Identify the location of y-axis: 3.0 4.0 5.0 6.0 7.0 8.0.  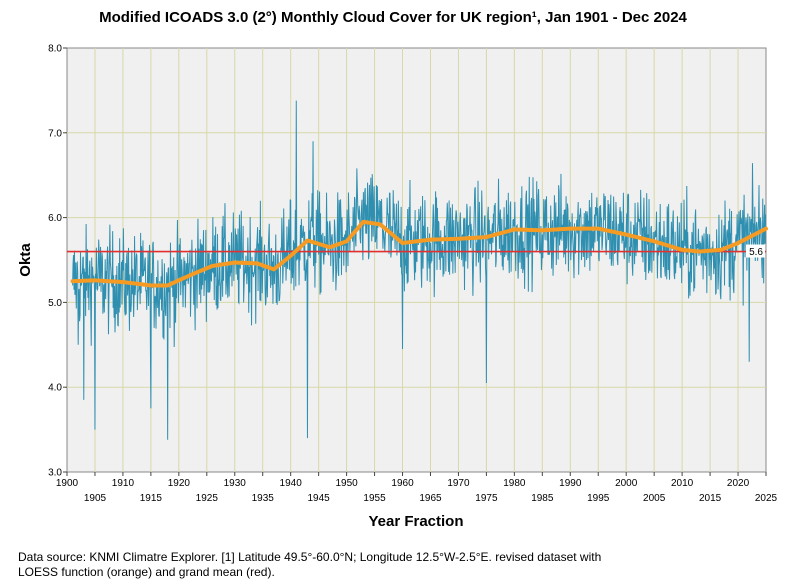
(57, 261).